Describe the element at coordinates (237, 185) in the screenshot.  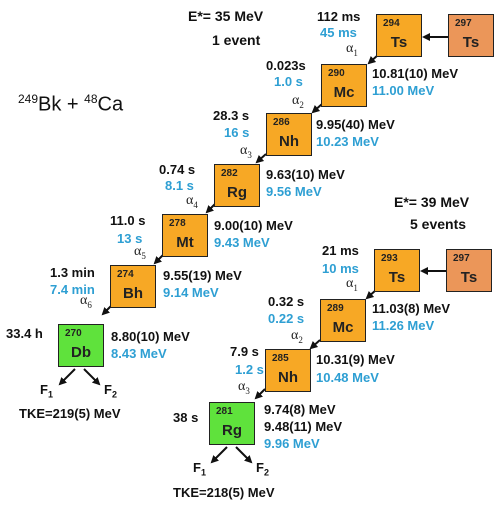
I see `nuclide-box-282rg: 282 Rg` at that location.